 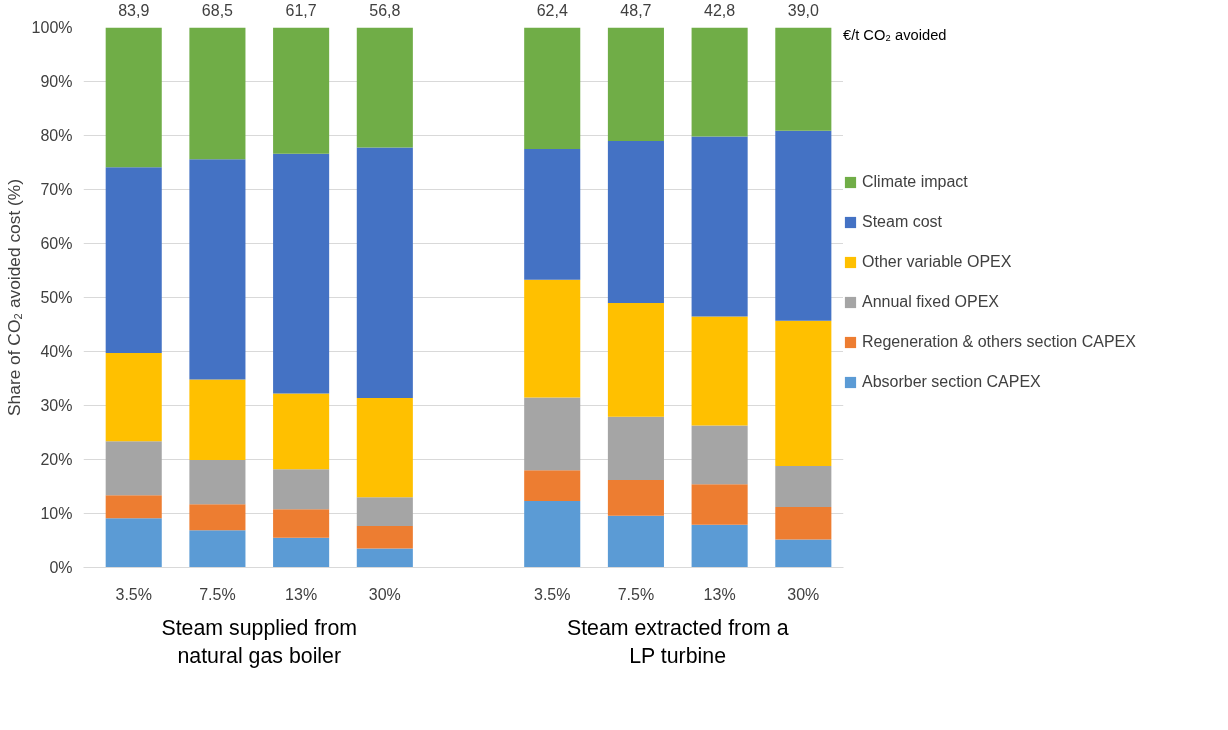 I want to click on text: 62,4, so click(x=552, y=10).